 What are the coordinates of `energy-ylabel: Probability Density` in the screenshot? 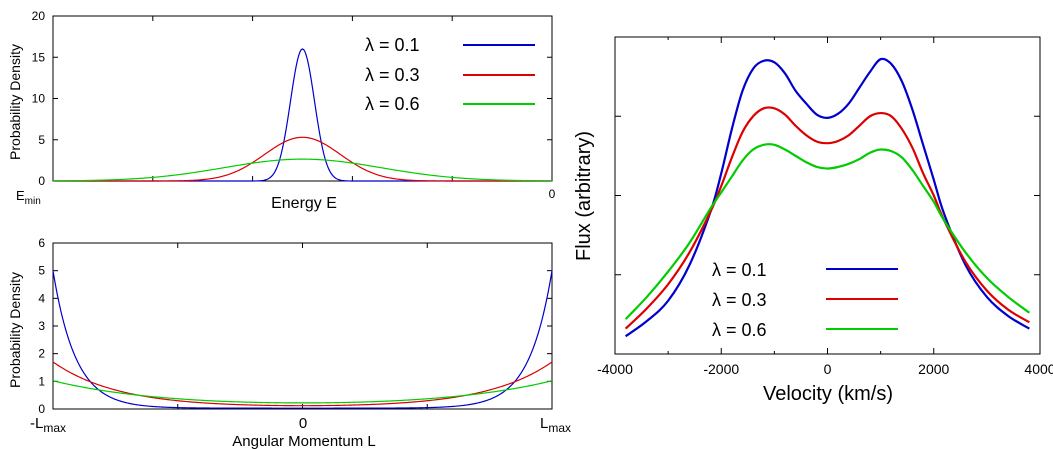 It's located at (15, 102).